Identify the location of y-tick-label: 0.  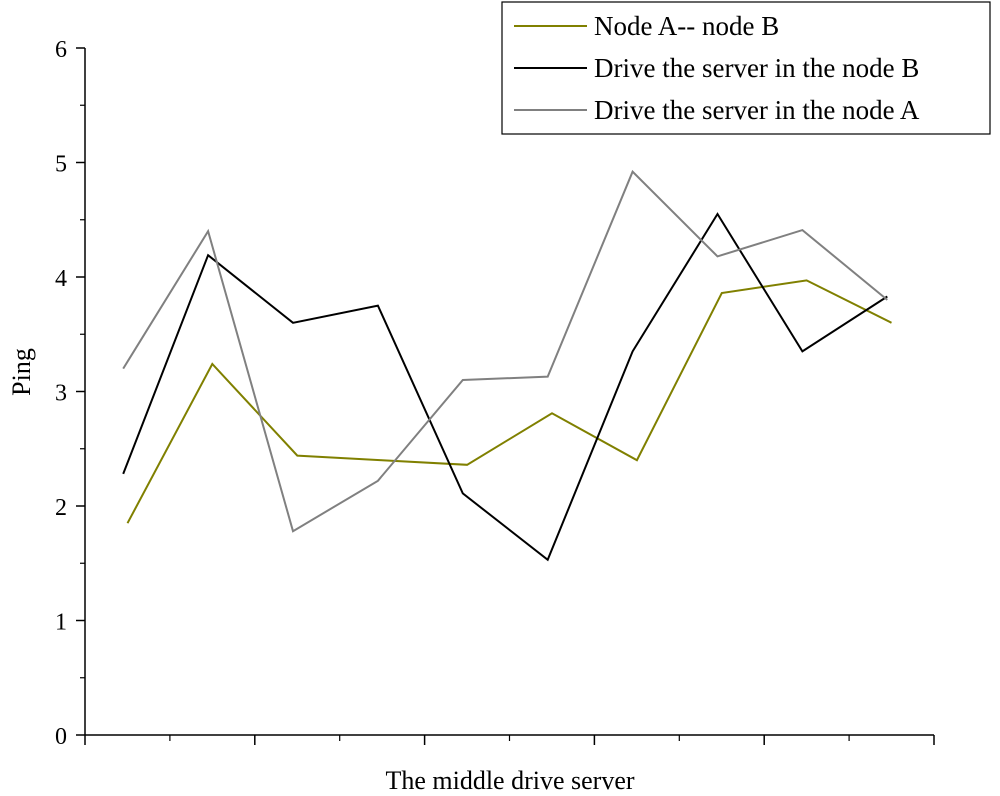
(61, 737).